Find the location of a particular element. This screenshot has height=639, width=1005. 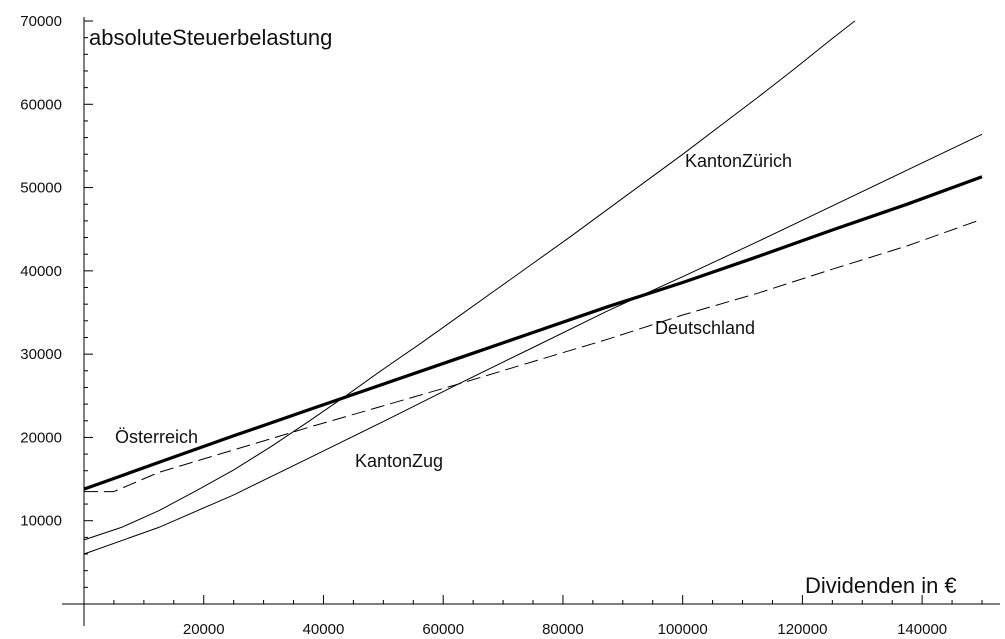

series-label-kanton-zug: KantonZug is located at coordinates (399, 461).